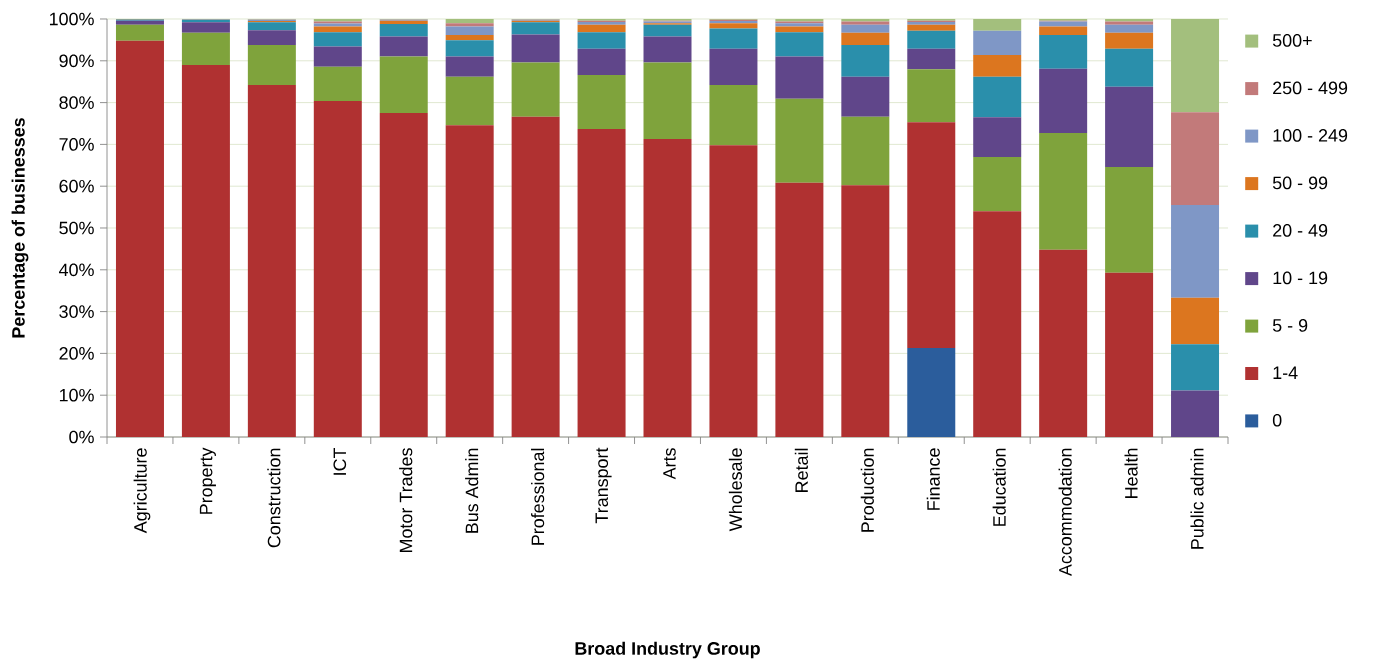 This screenshot has height=664, width=1382. What do you see at coordinates (76, 228) in the screenshot?
I see `y-tick-label: 50%` at bounding box center [76, 228].